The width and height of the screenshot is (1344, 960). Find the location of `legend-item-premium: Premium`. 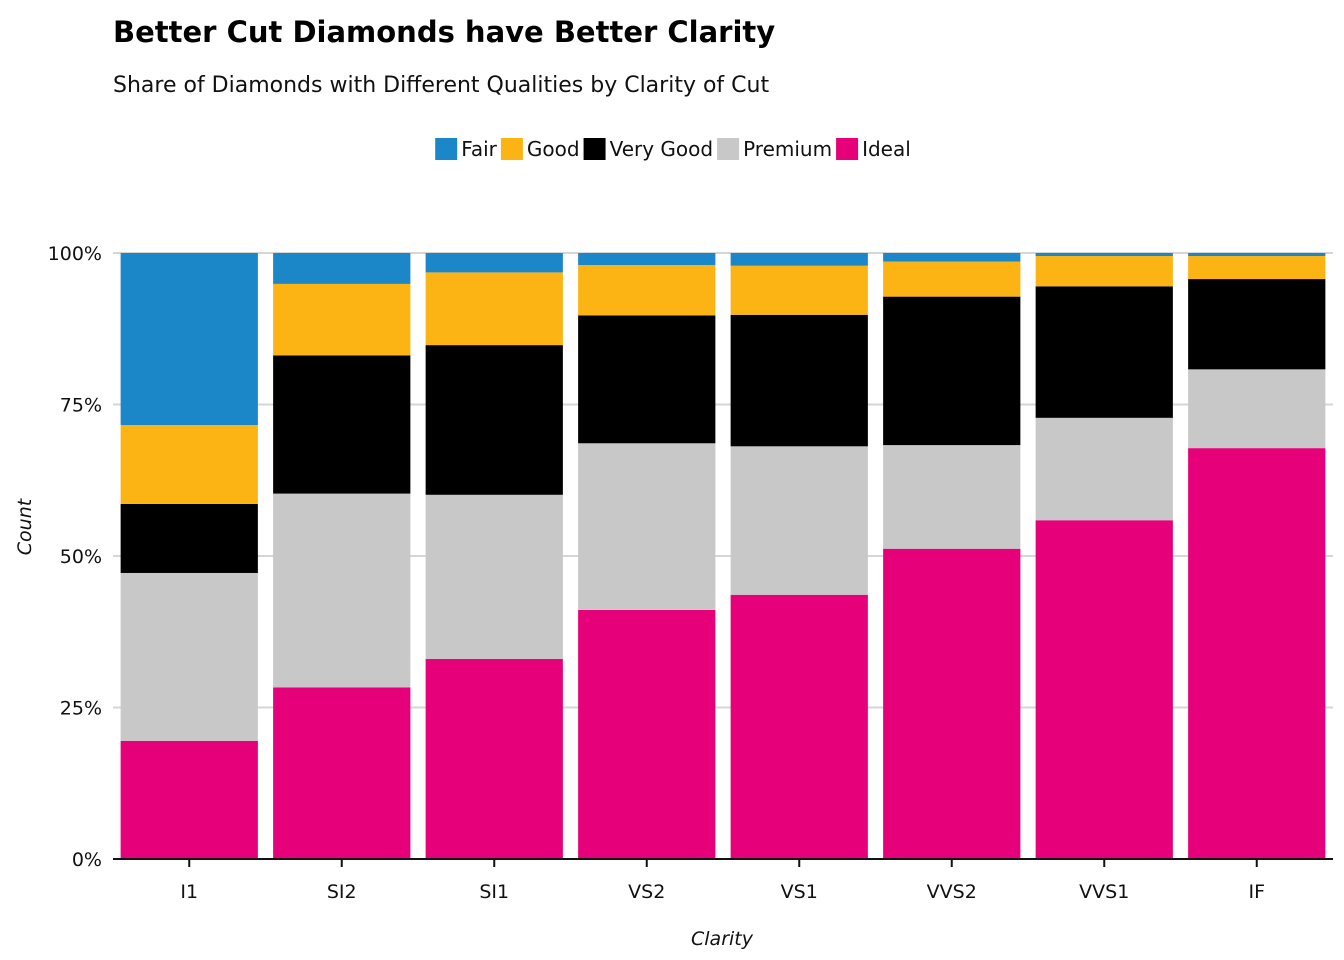

legend-item-premium: Premium is located at coordinates (774, 149).